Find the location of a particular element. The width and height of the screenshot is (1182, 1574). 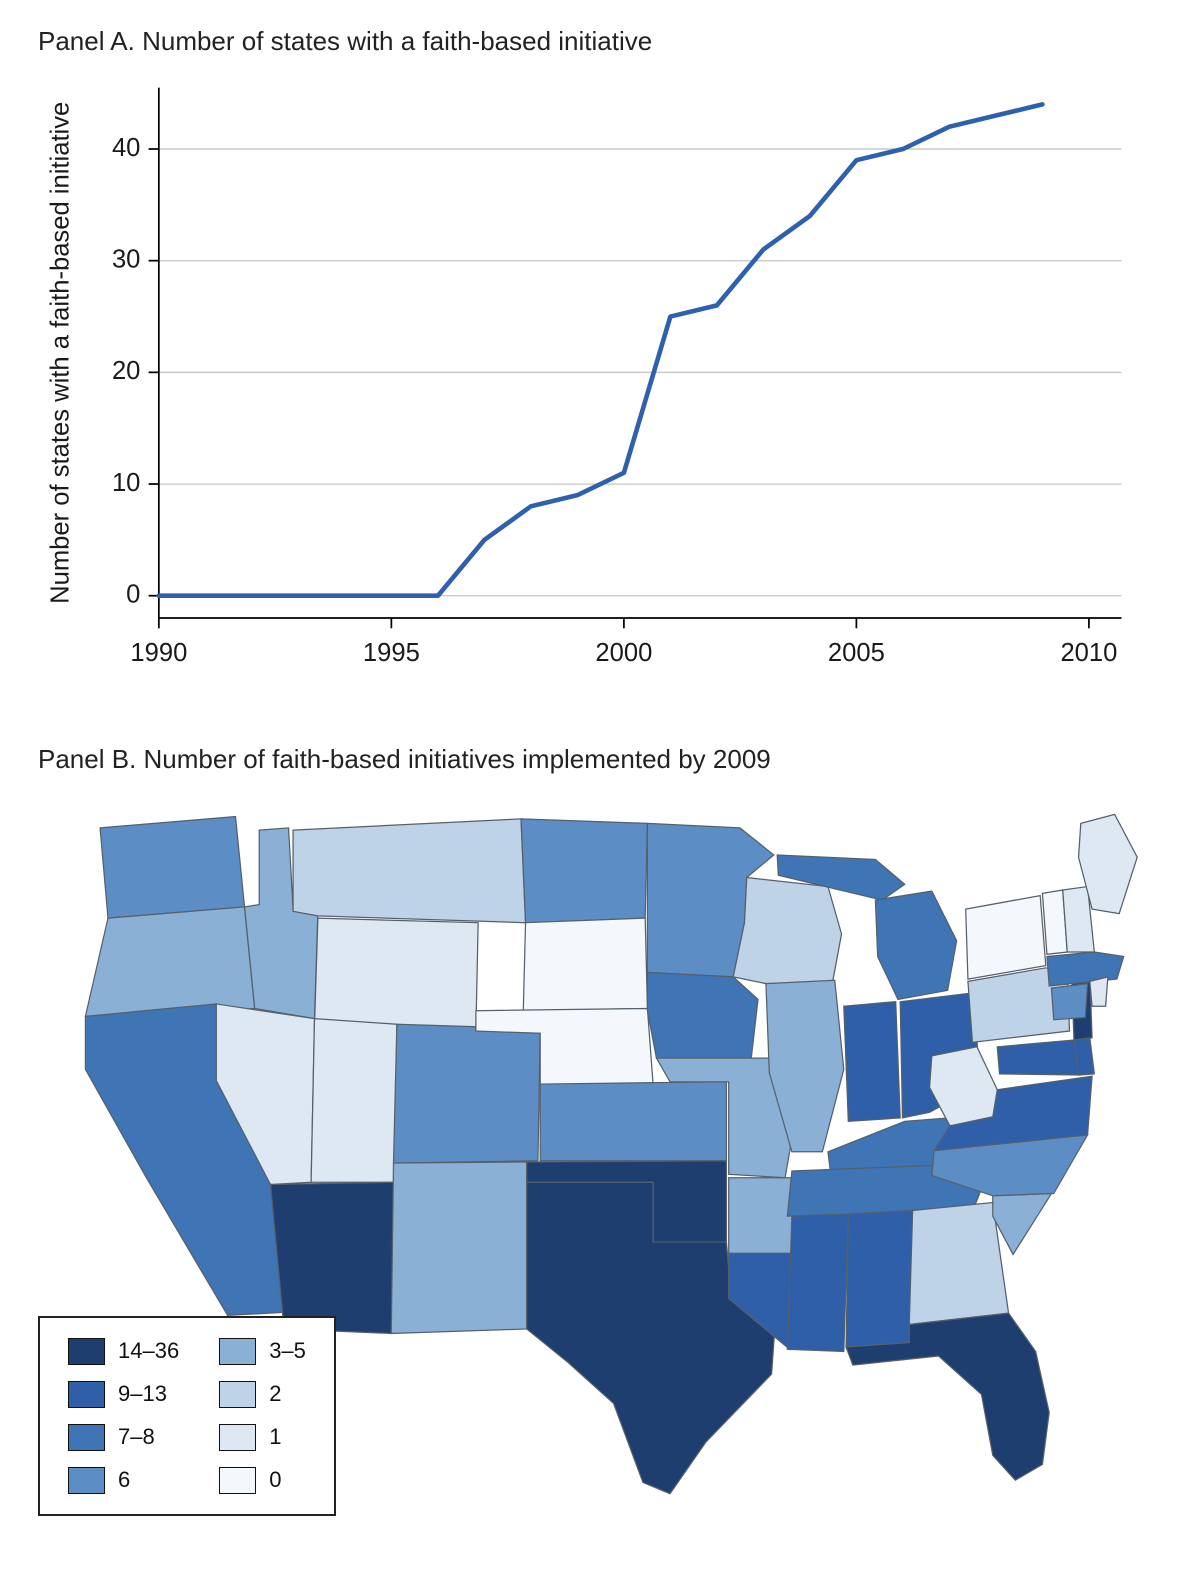

state-GA is located at coordinates (959, 1263).